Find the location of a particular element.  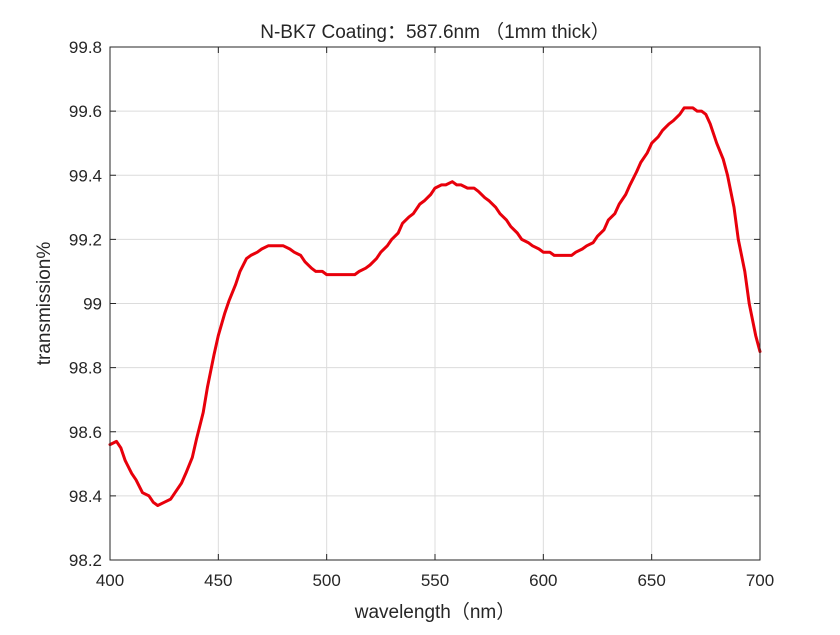

y-tick-label: 98.4 is located at coordinates (85, 496).